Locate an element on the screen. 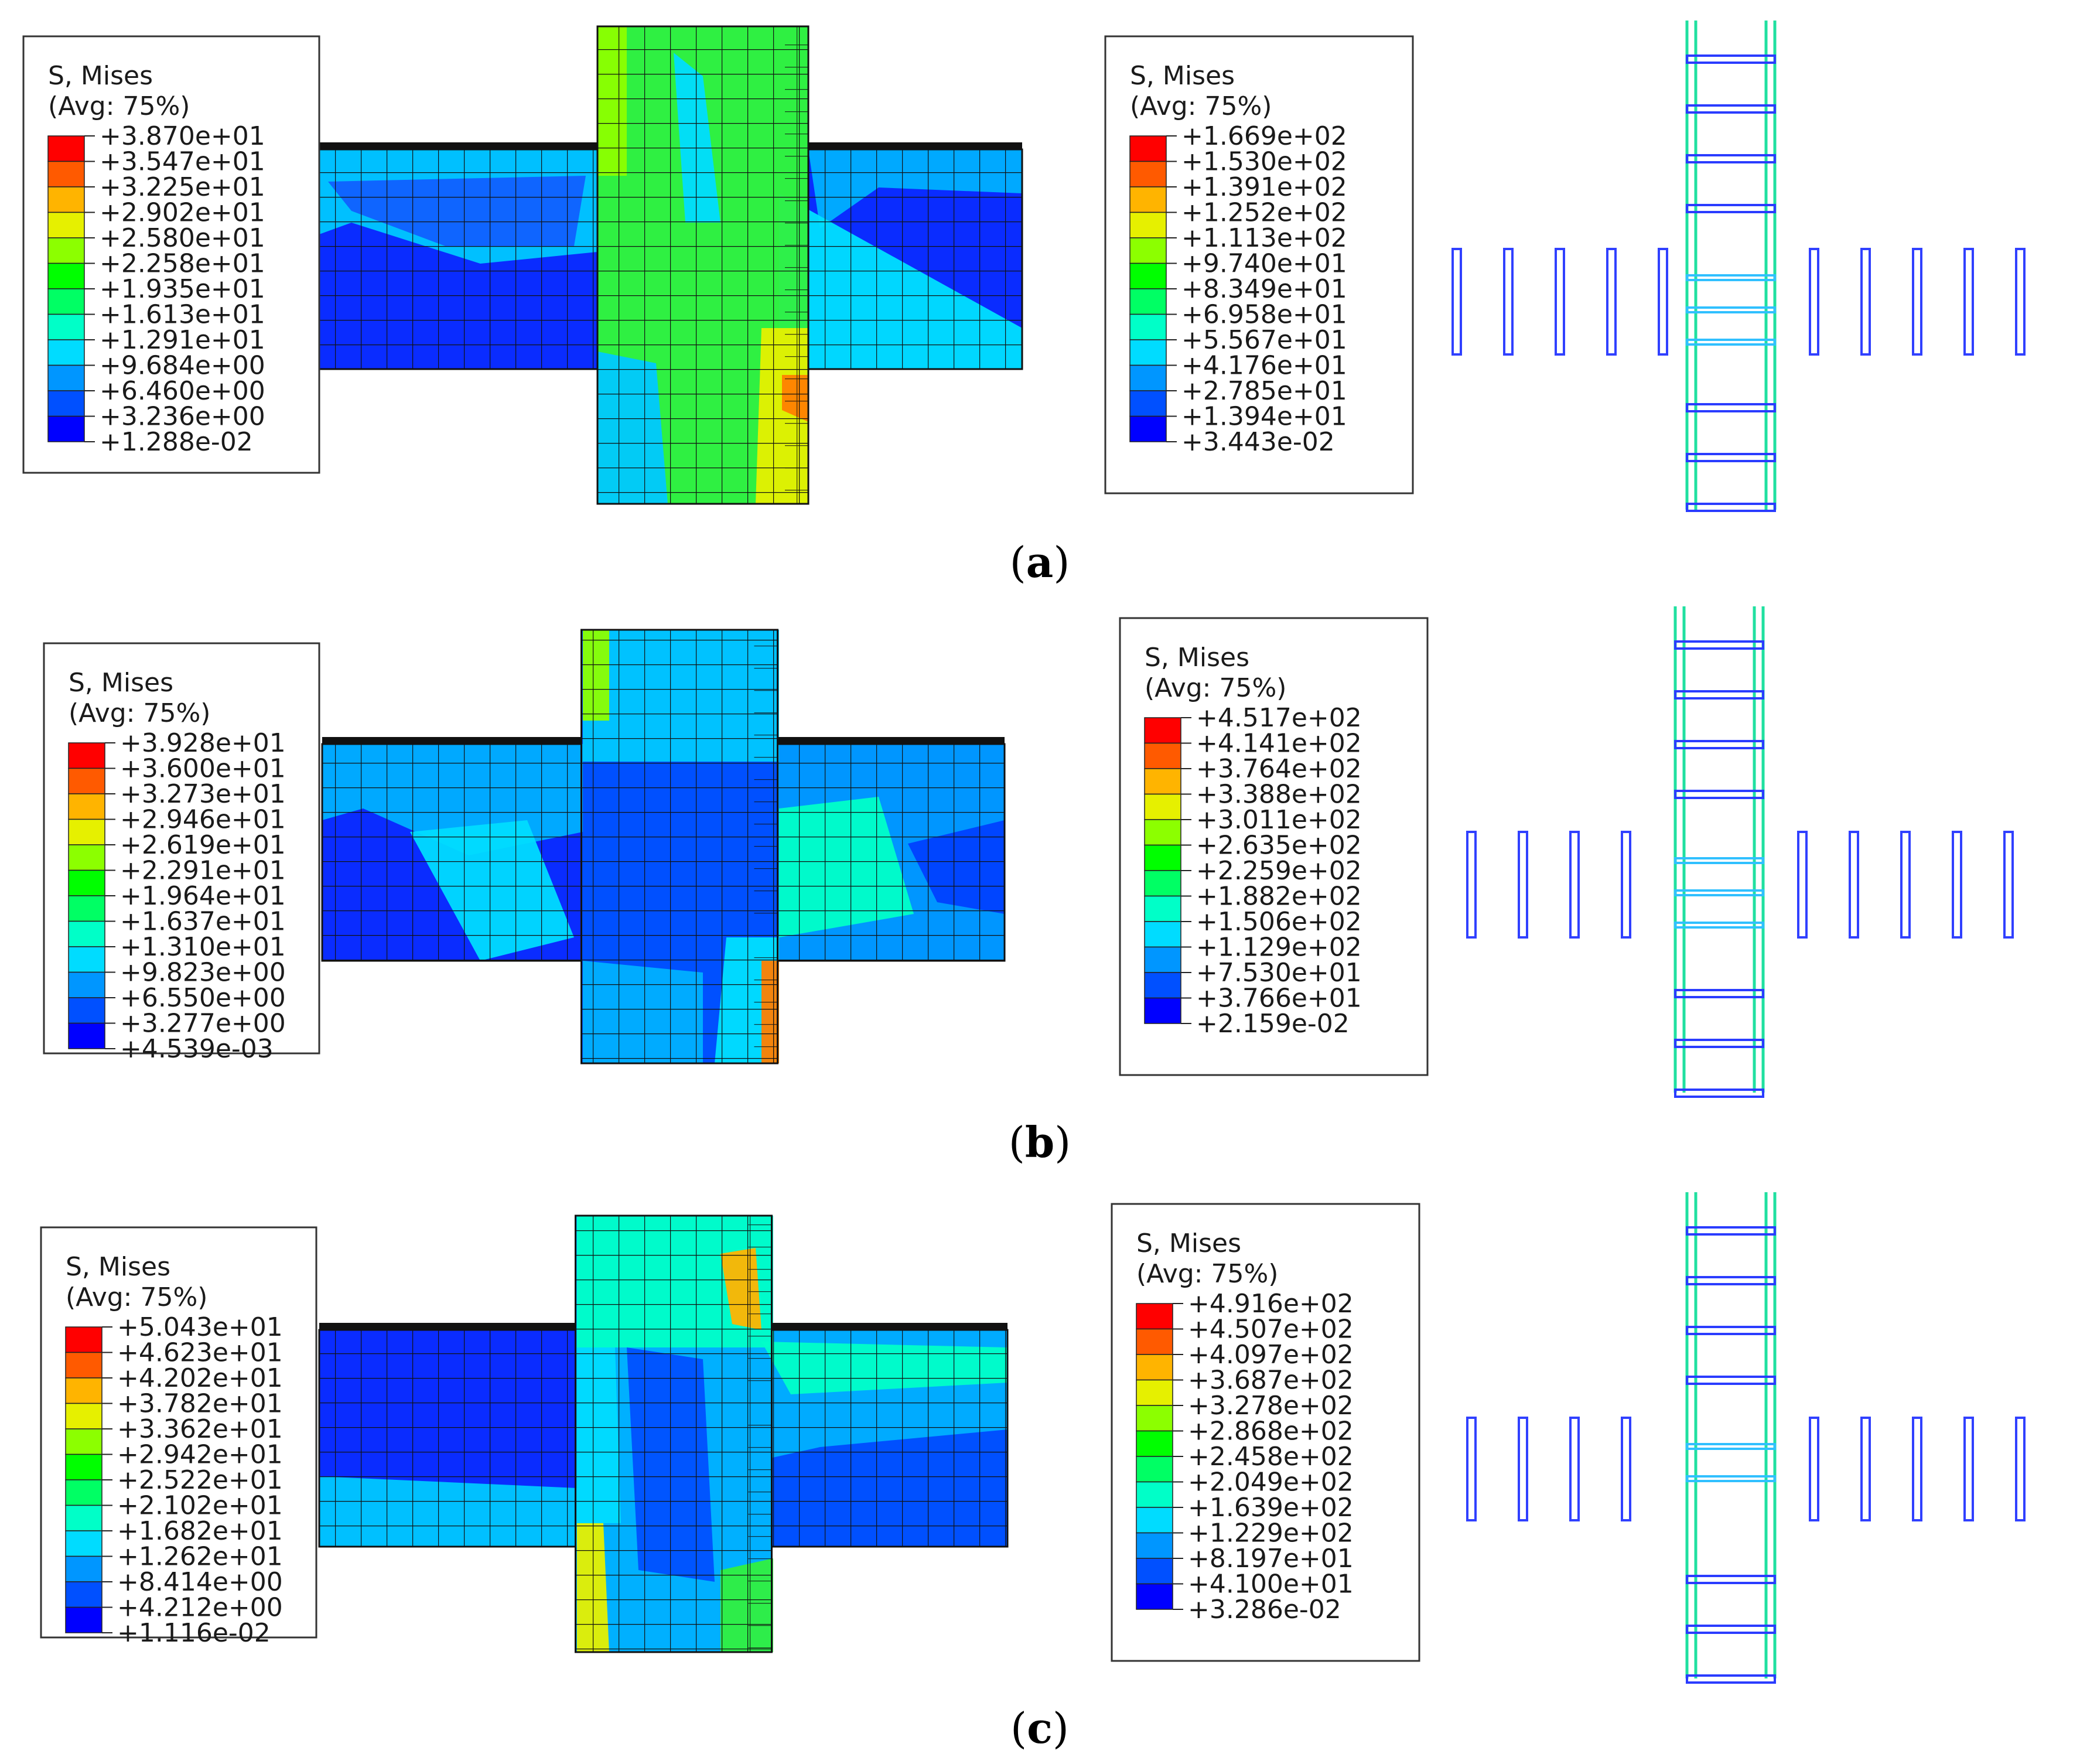 This screenshot has width=2080, height=1764. legend-value: +1.252e+02 is located at coordinates (1264, 213).